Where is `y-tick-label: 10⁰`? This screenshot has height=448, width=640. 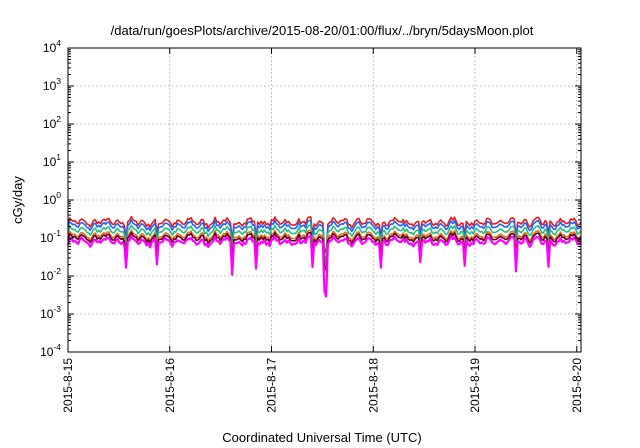 y-tick-label: 10⁰ is located at coordinates (52, 198).